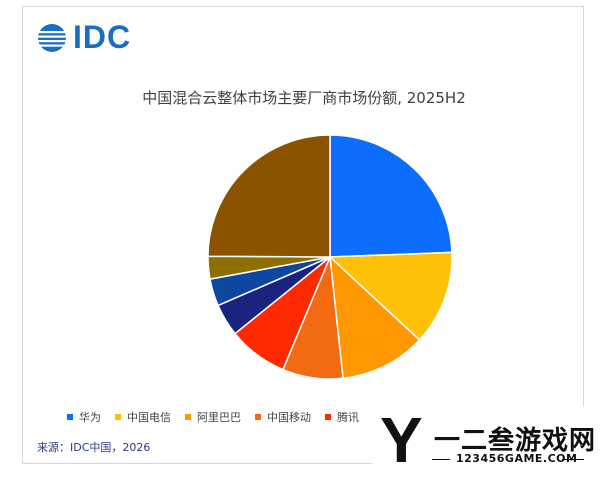  Describe the element at coordinates (289, 417) in the screenshot. I see `legend-label: 中国移动` at that location.